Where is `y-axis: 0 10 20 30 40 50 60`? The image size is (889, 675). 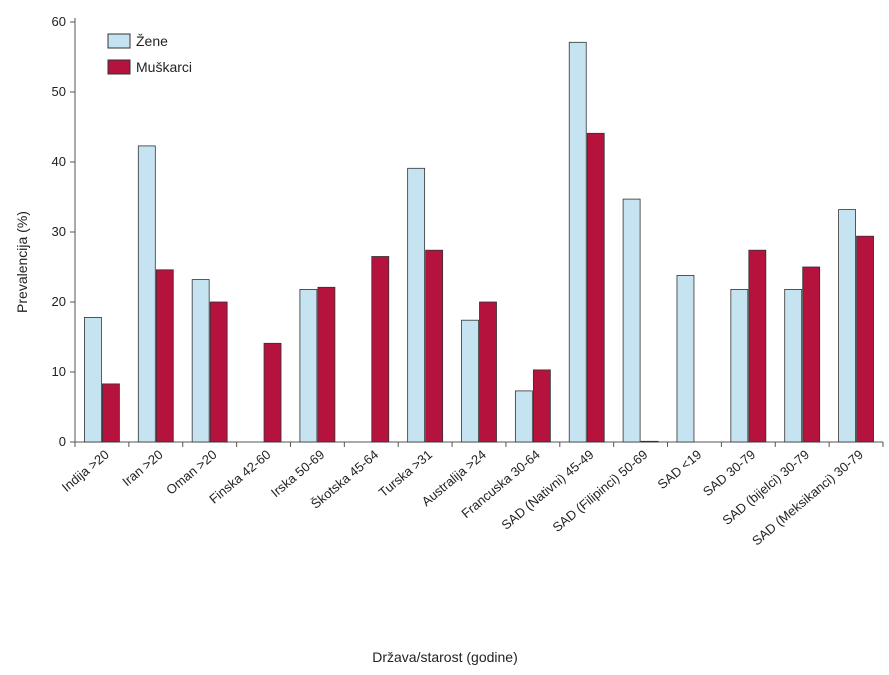 y-axis: 0 10 20 30 40 50 60 is located at coordinates (64, 231).